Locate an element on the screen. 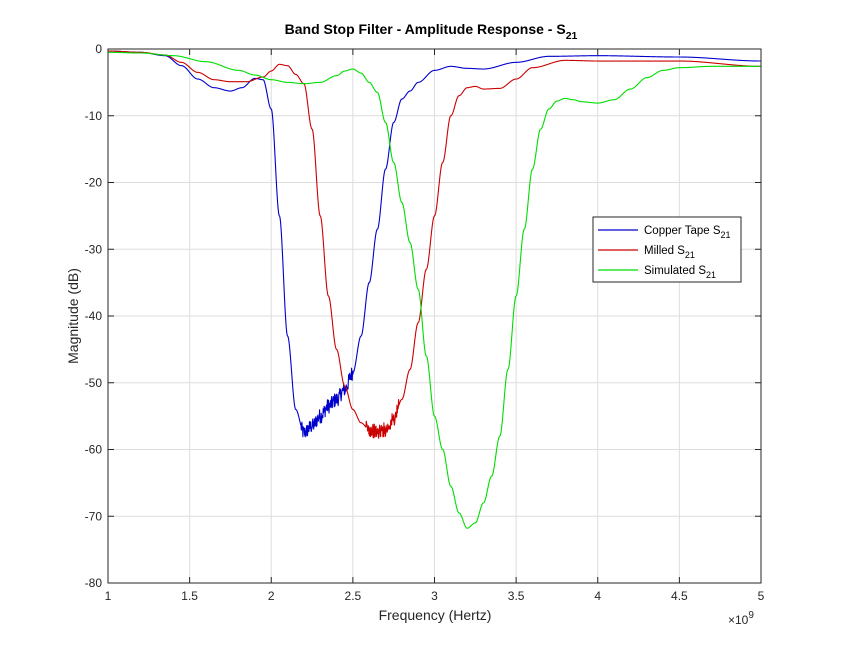 The height and width of the screenshot is (661, 842). x-tick-label: 2.5 is located at coordinates (353, 596).